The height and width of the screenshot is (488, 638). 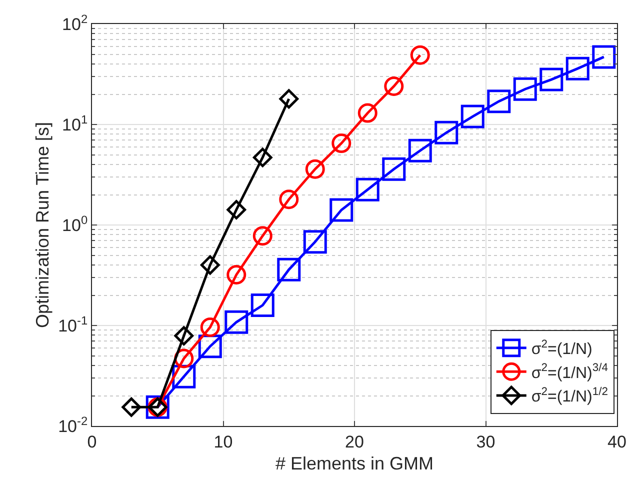 What do you see at coordinates (42, 225) in the screenshot?
I see `y-axis-title: Optimization Run Time [s]` at bounding box center [42, 225].